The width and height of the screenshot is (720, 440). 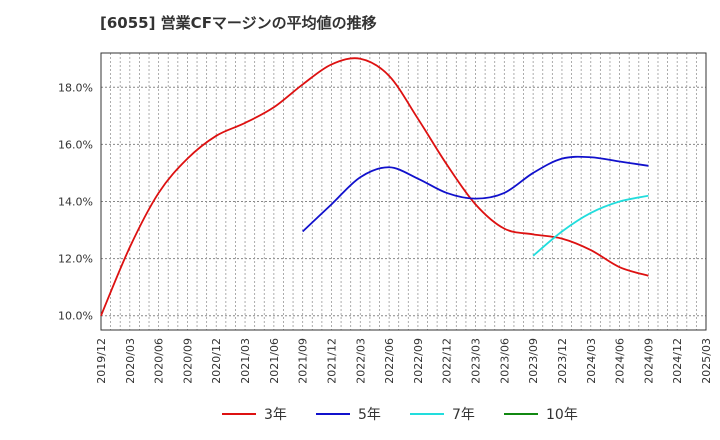 What do you see at coordinates (75, 144) in the screenshot?
I see `y-tick-label: 16.0%` at bounding box center [75, 144].